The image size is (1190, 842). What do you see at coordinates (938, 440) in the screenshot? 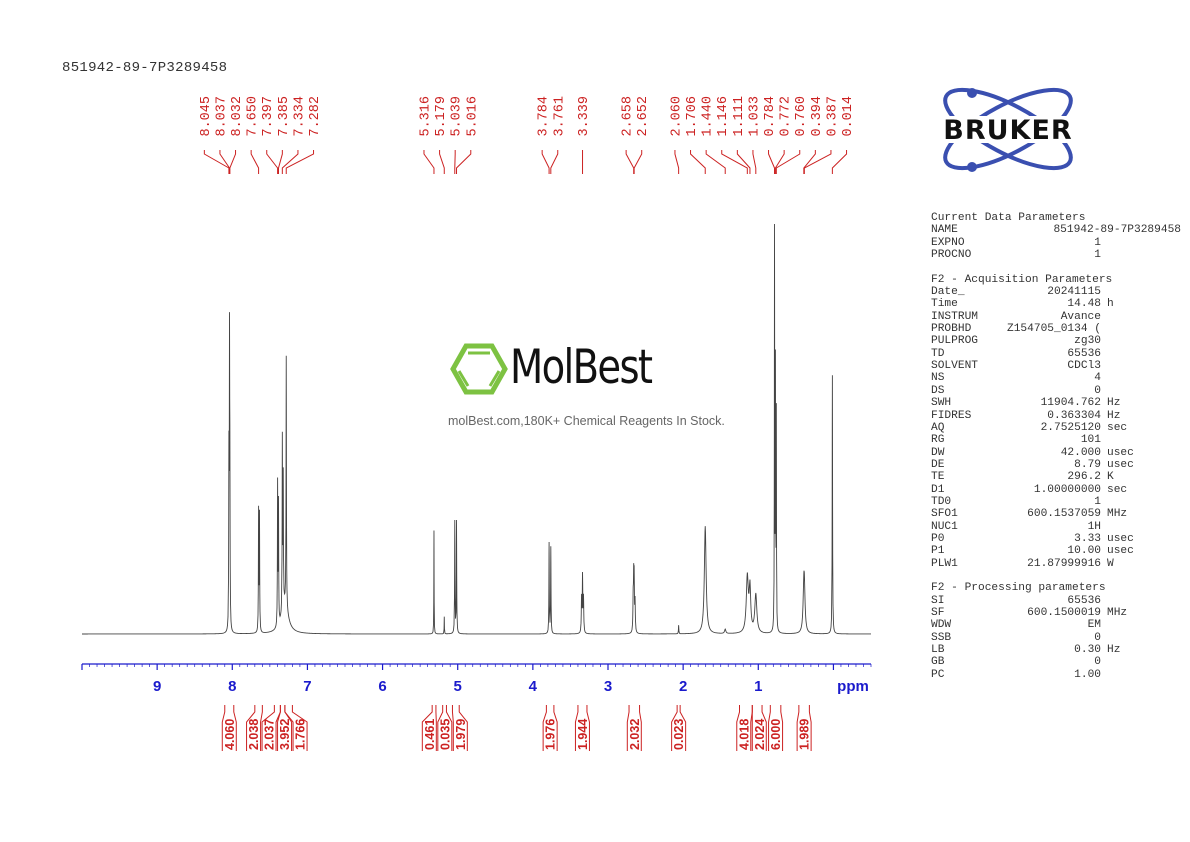
I see `parameter-name: RG` at bounding box center [938, 440].